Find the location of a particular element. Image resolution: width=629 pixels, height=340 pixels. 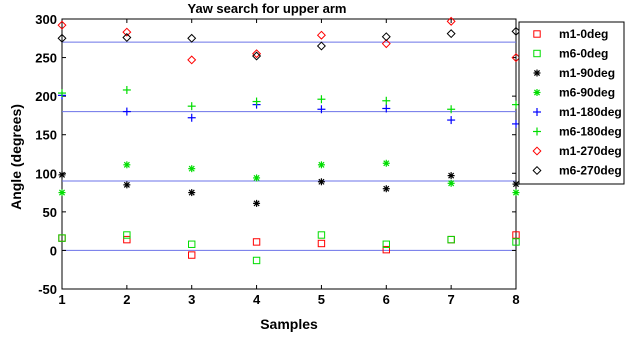

legend-label: m1-270deg is located at coordinates (590, 151).